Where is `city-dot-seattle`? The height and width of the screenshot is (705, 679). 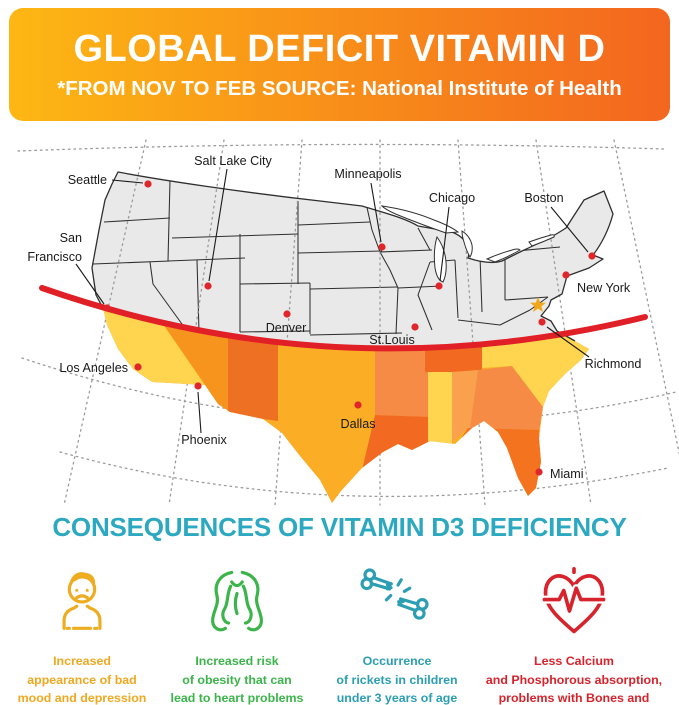
city-dot-seattle is located at coordinates (148, 184).